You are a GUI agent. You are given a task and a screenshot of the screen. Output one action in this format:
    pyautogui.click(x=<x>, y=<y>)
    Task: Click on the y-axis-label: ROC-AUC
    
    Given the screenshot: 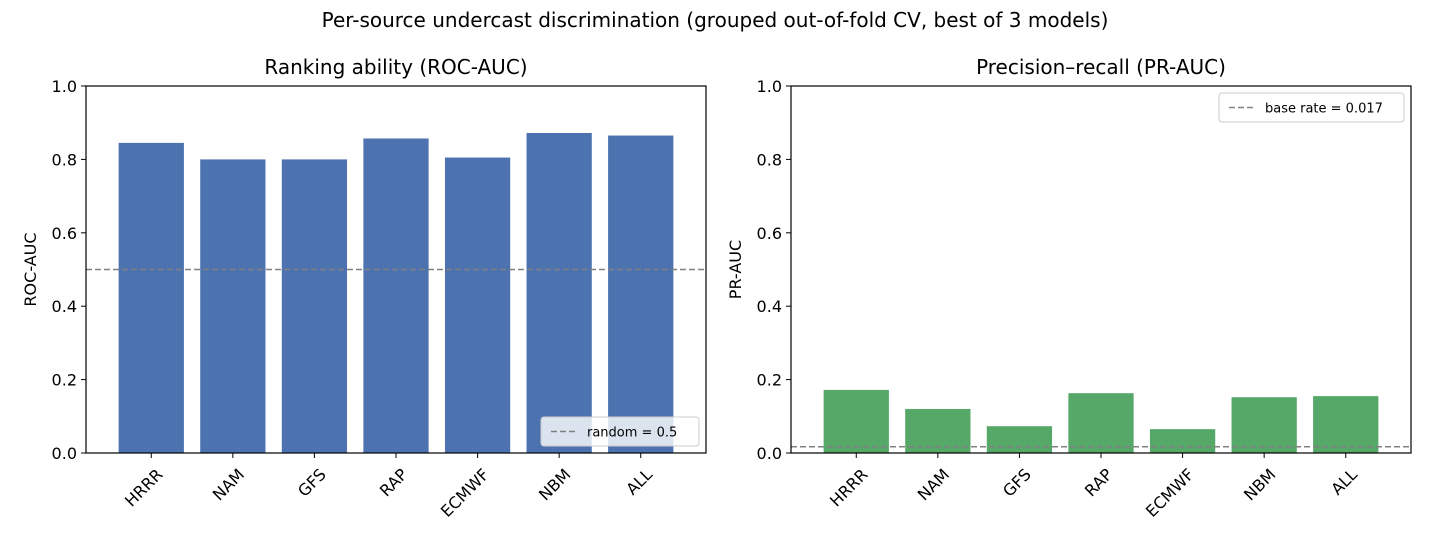 What is the action you would take?
    pyautogui.click(x=30, y=269)
    